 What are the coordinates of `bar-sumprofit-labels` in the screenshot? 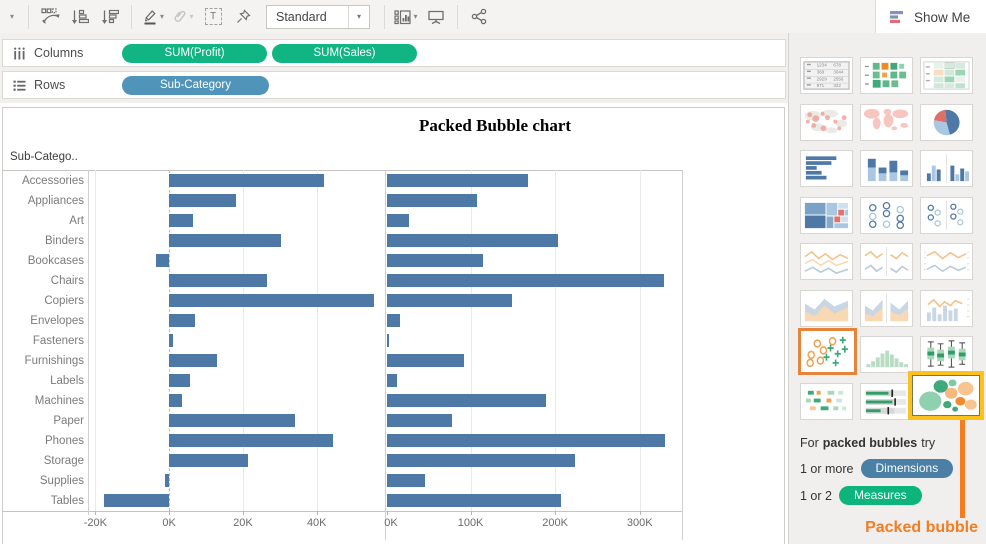 It's located at (179, 380).